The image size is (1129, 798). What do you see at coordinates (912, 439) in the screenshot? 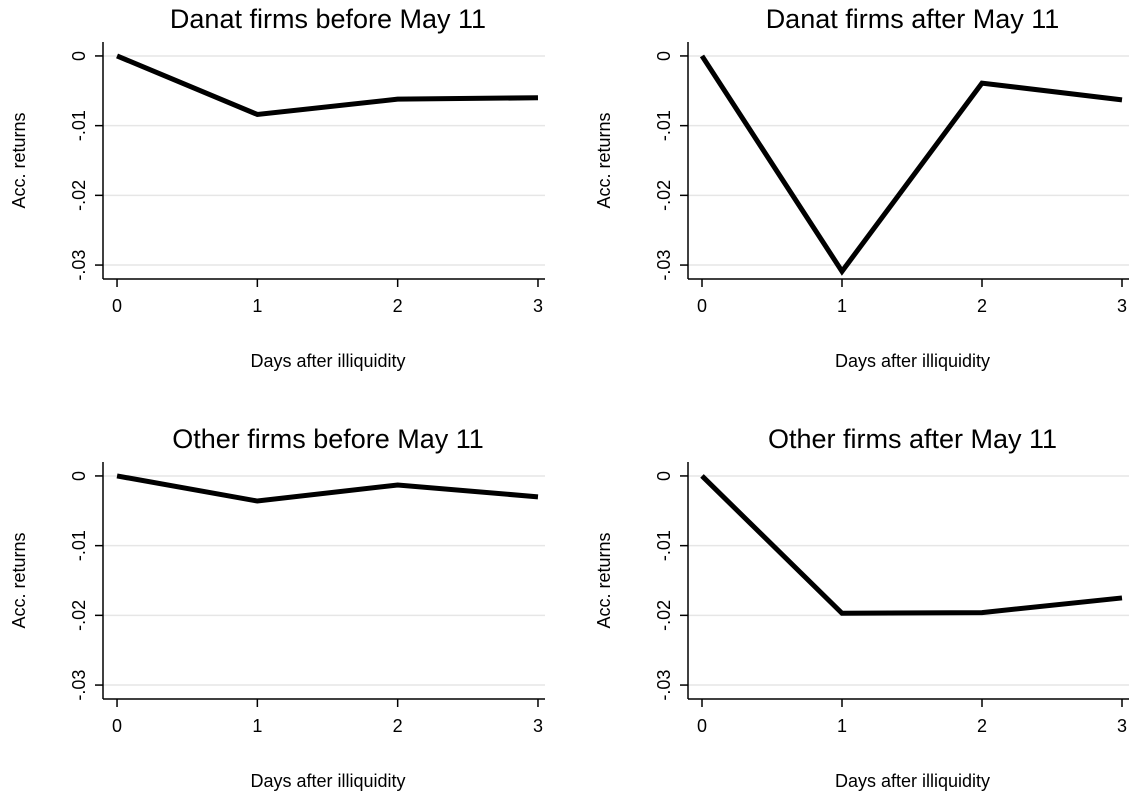
I see `panel-title: Other firms after May 11` at bounding box center [912, 439].